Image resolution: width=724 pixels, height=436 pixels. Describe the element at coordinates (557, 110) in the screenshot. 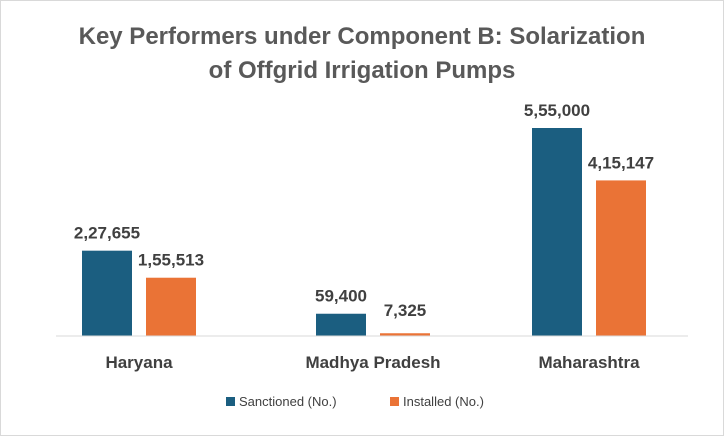

I see `data-label: 5,55,000` at that location.